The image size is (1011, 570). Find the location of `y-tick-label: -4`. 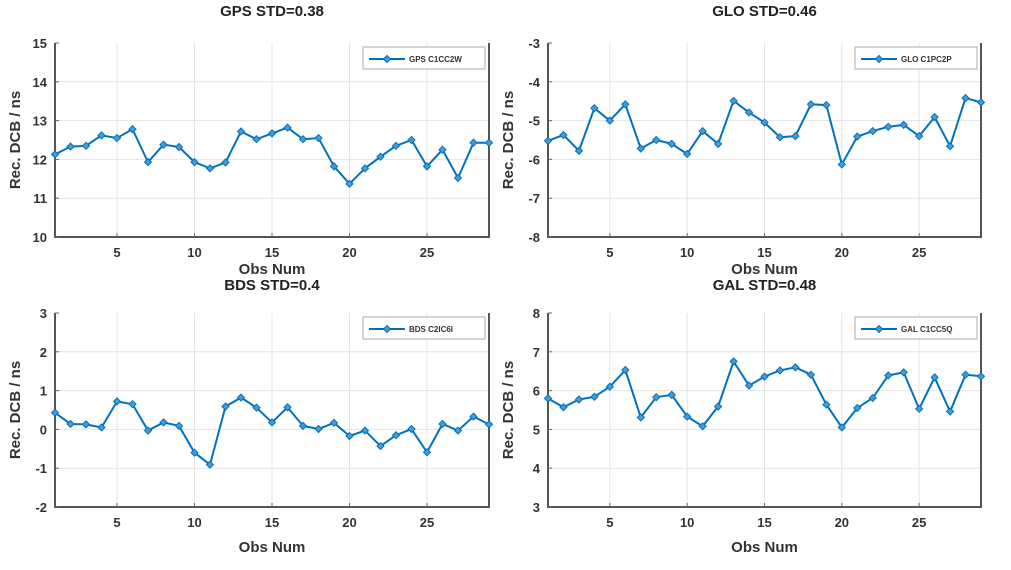

y-tick-label: -4 is located at coordinates (534, 82).